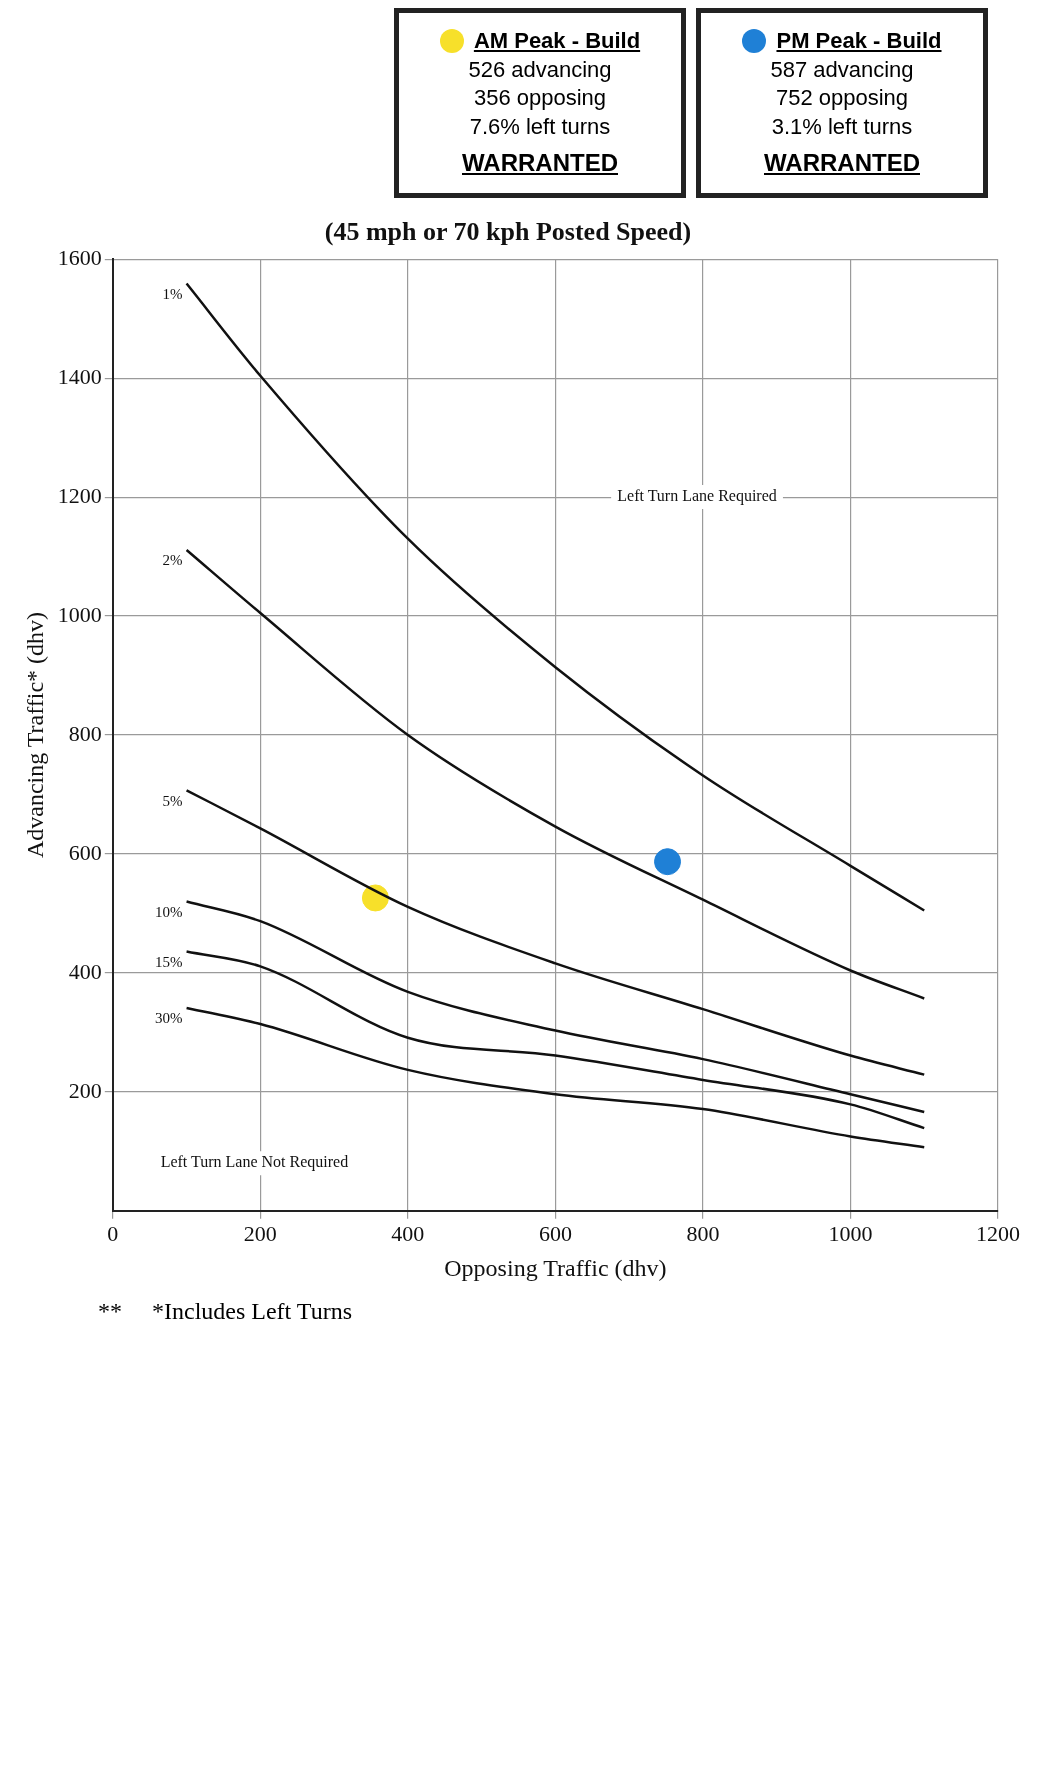  What do you see at coordinates (169, 911) in the screenshot?
I see `series-label: 10%` at bounding box center [169, 911].